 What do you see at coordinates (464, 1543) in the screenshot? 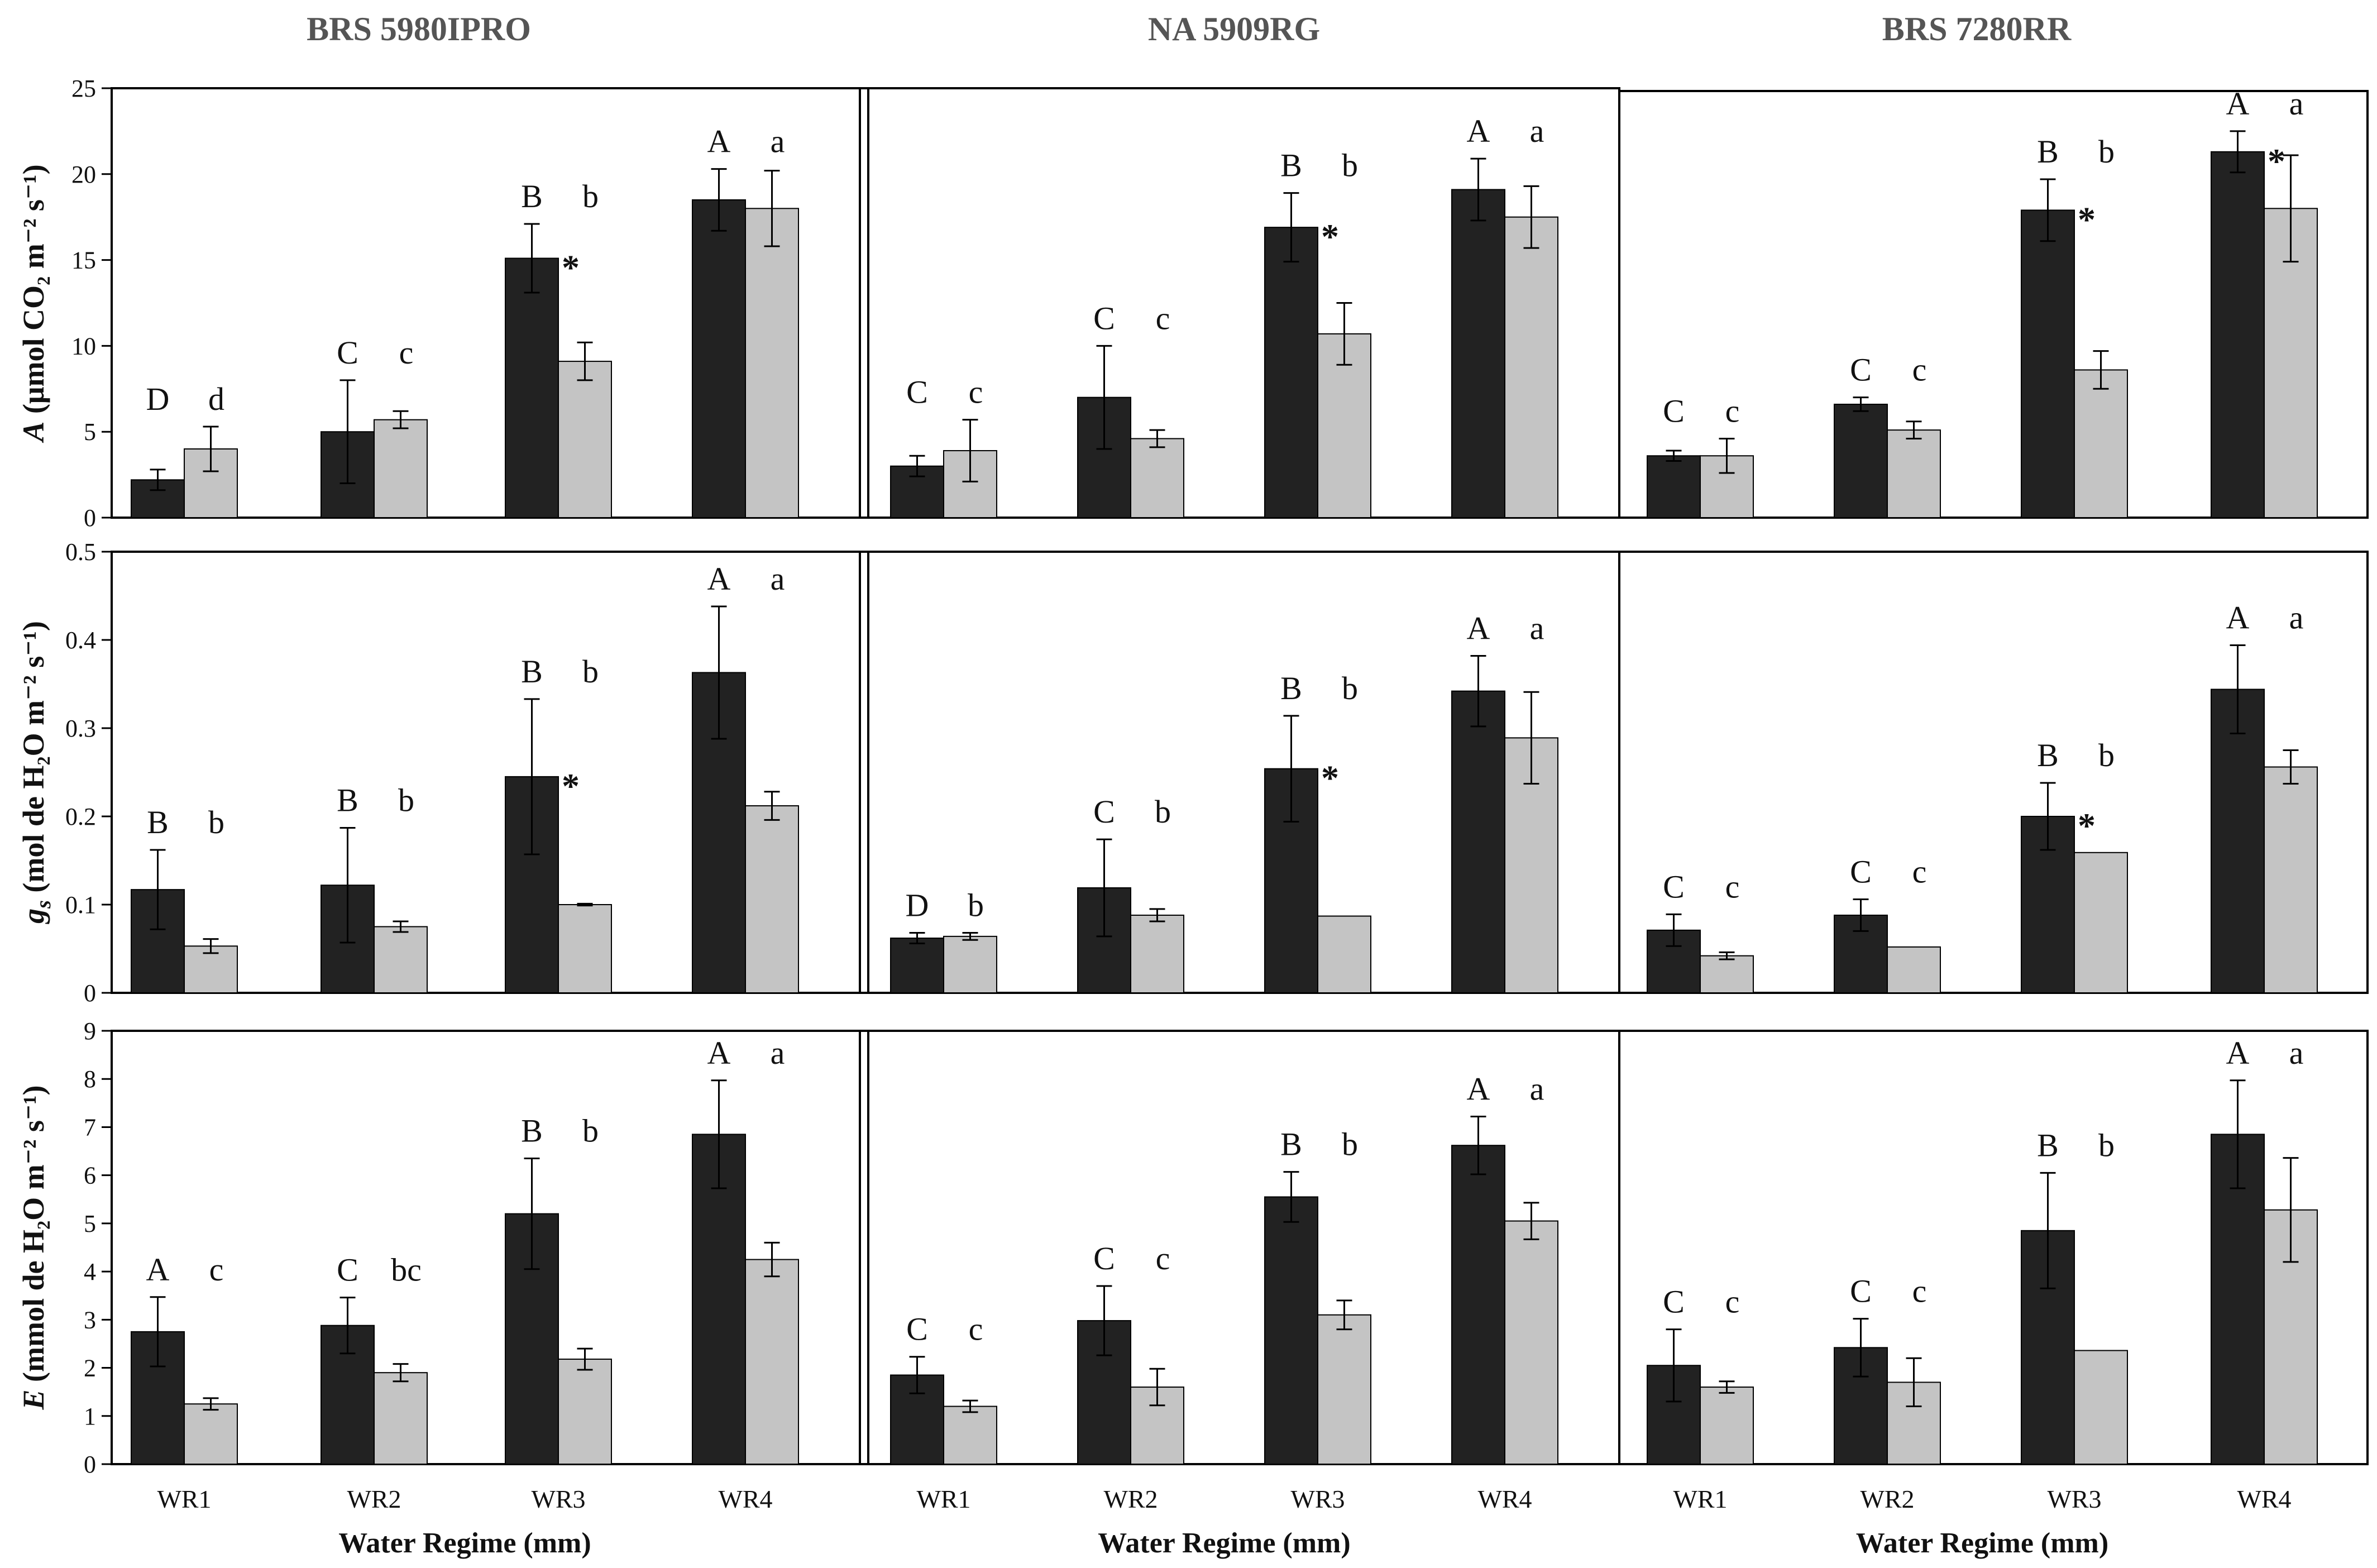
I see `x-axis-label-1: Water Regime (mm)` at bounding box center [464, 1543].